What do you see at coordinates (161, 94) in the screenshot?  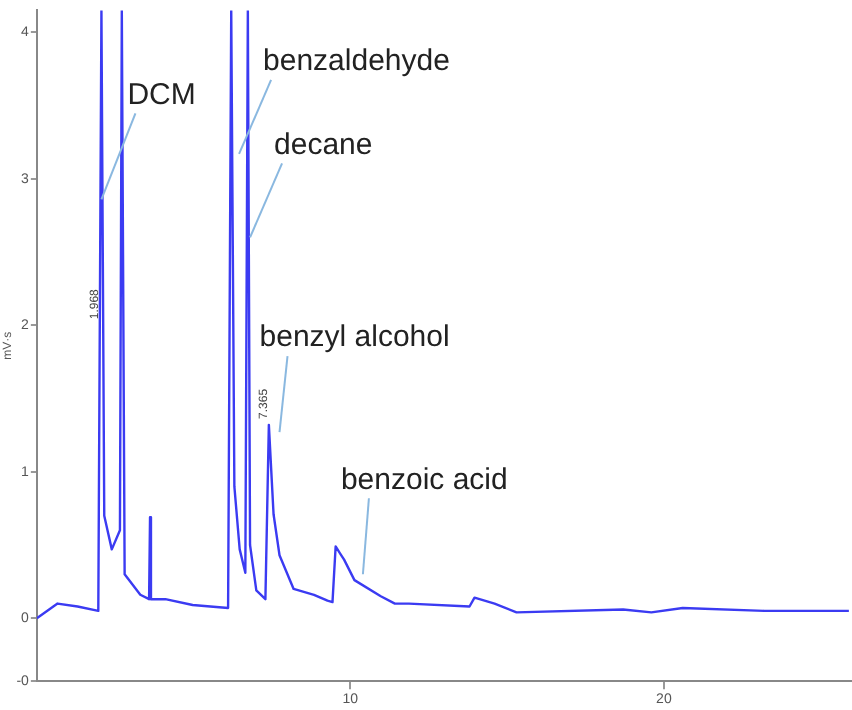 I see `annotation: DCM` at bounding box center [161, 94].